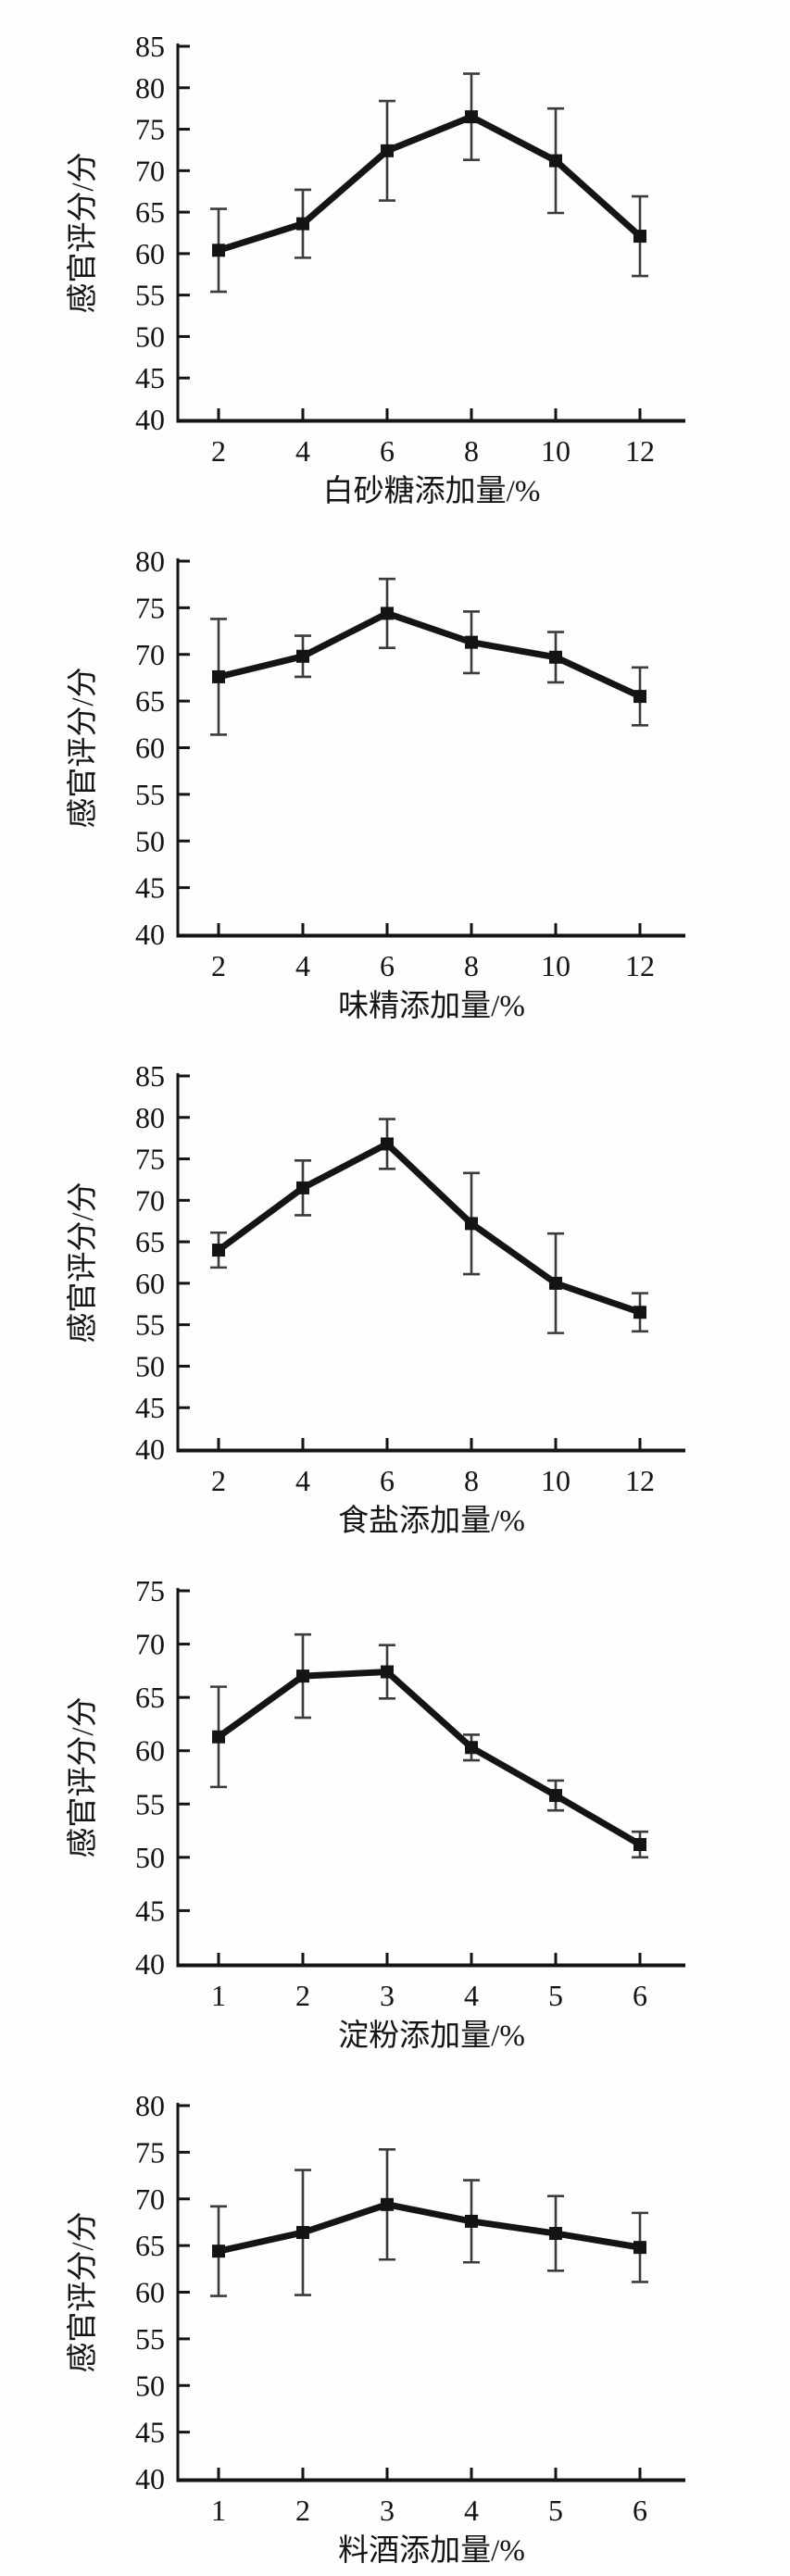 The image size is (790, 2576). What do you see at coordinates (375, 784) in the screenshot?
I see `chart-msg-svg: 40 45 50 55 60 65 70 75 80 2 4 6 8 10 12 味精添加量/% 感官评分/分` at bounding box center [375, 784].